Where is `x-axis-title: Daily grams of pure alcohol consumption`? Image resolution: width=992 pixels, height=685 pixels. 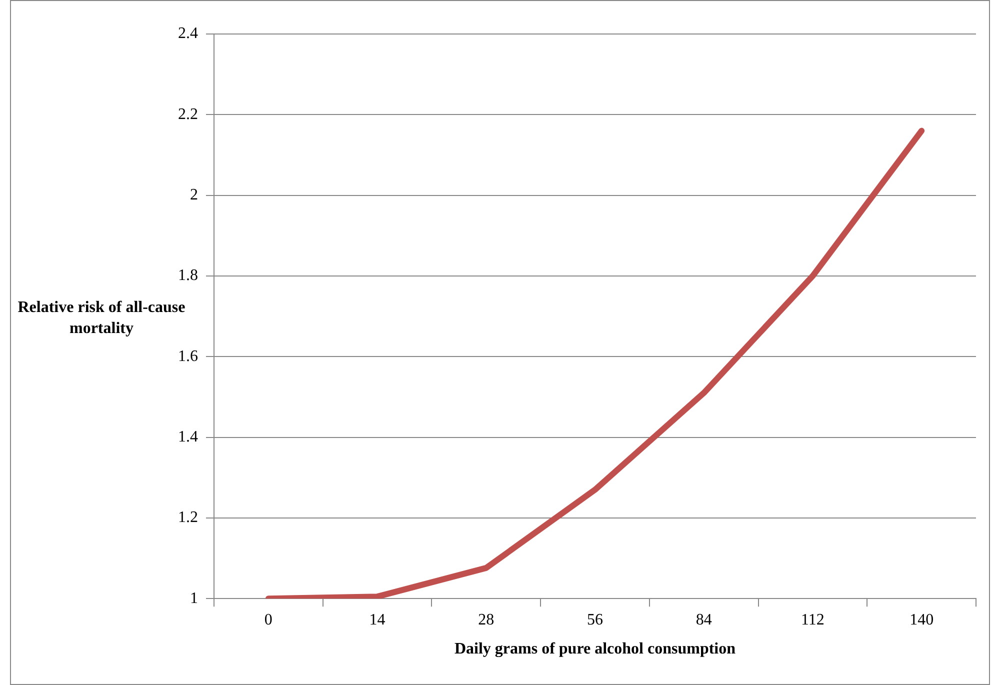
x-axis-title: Daily grams of pure alcohol consumption is located at coordinates (595, 649).